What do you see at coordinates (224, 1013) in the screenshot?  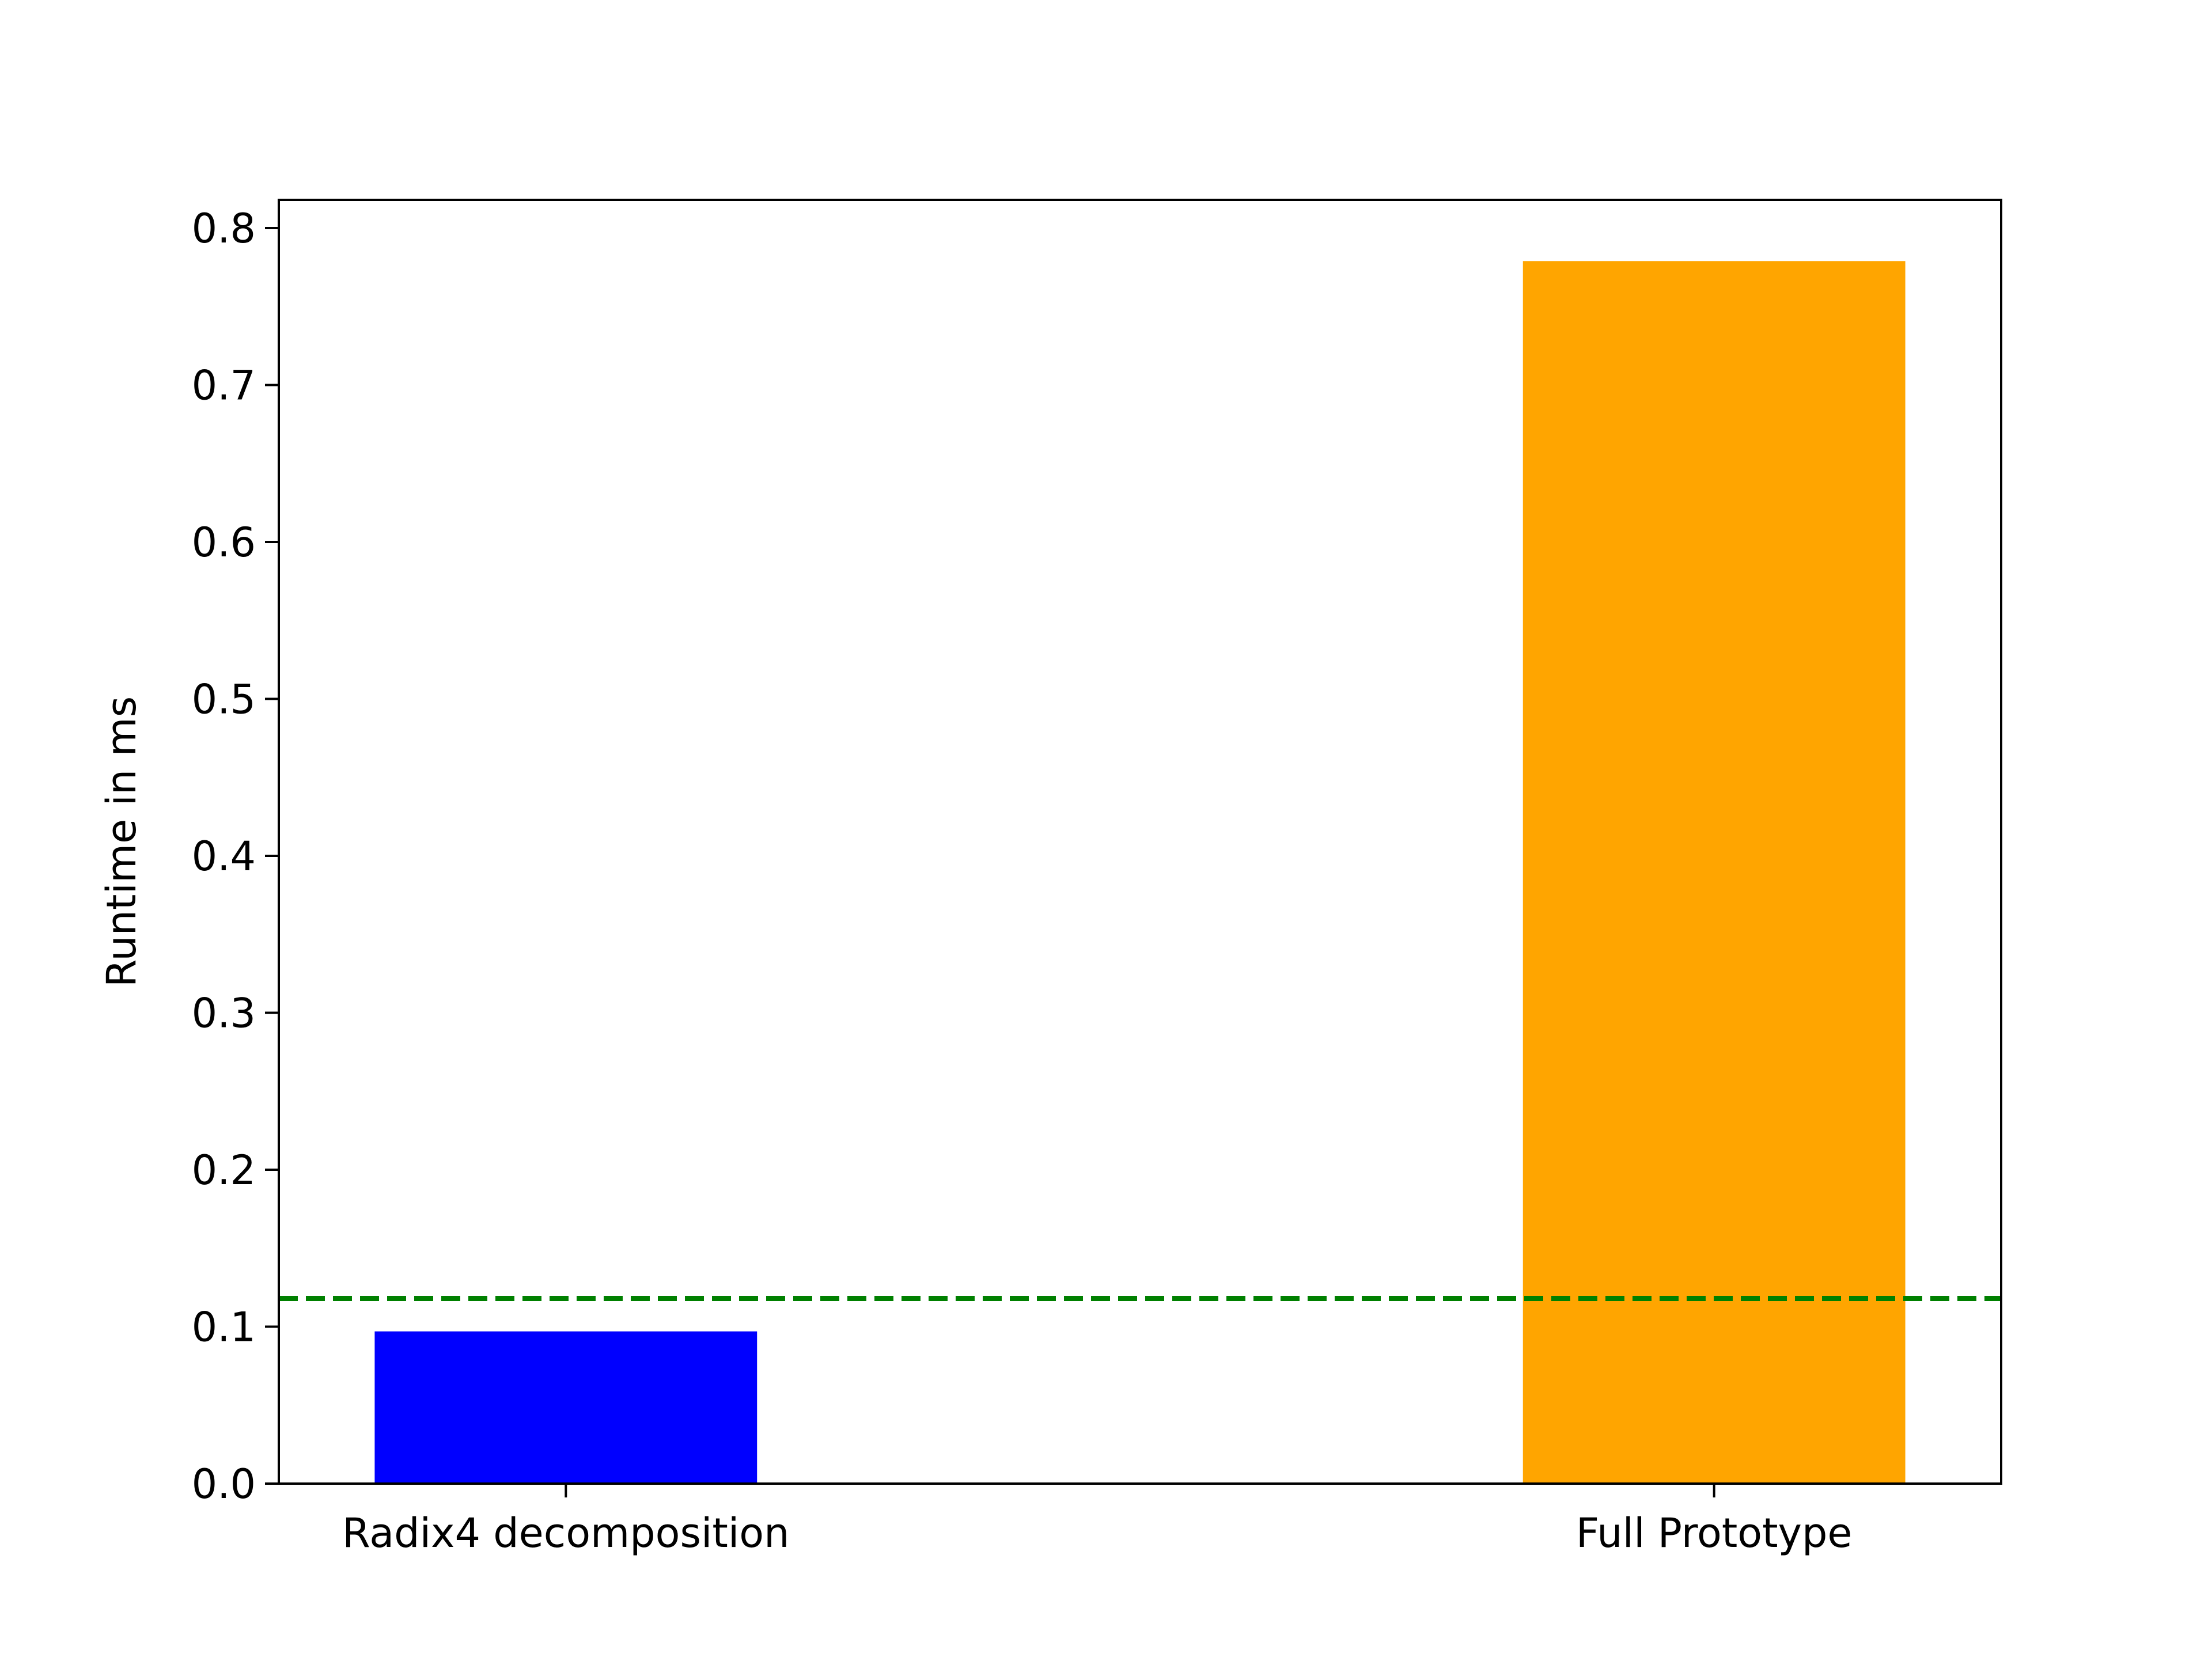 I see `y-tick-label: 0.3` at bounding box center [224, 1013].